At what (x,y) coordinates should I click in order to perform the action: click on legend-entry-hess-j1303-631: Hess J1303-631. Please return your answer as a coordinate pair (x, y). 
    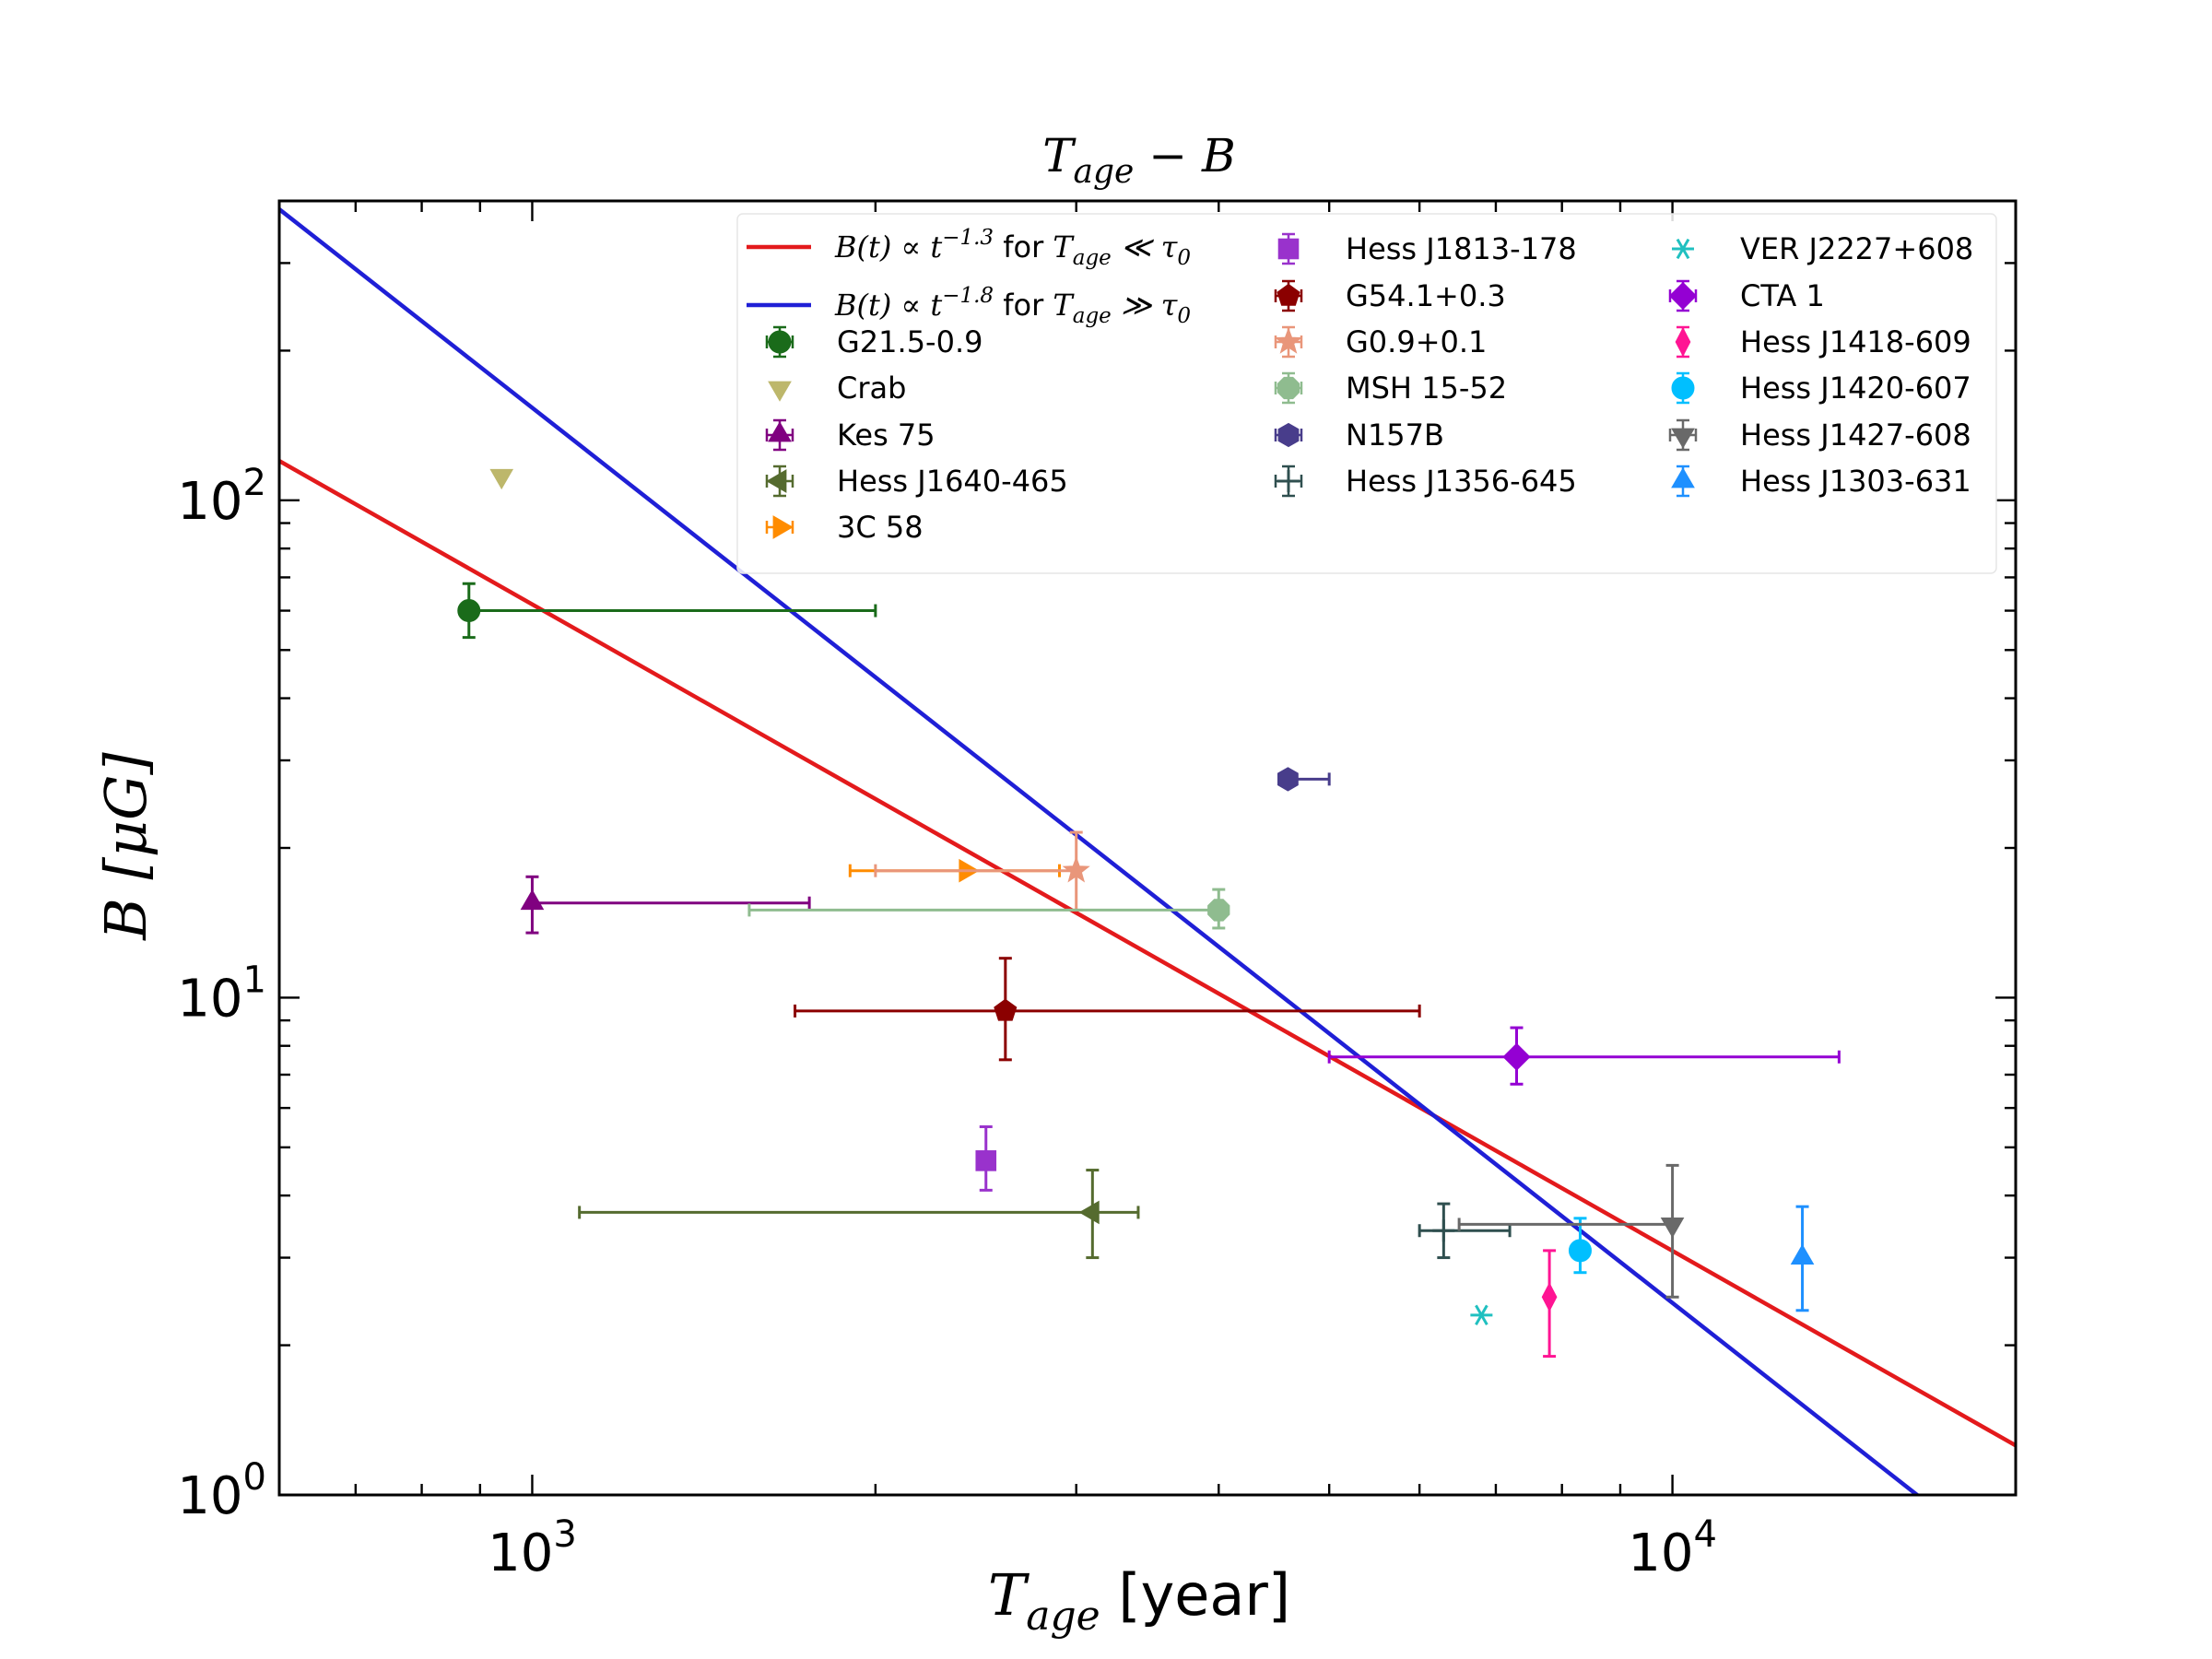
    Looking at the image, I should click on (1821, 481).